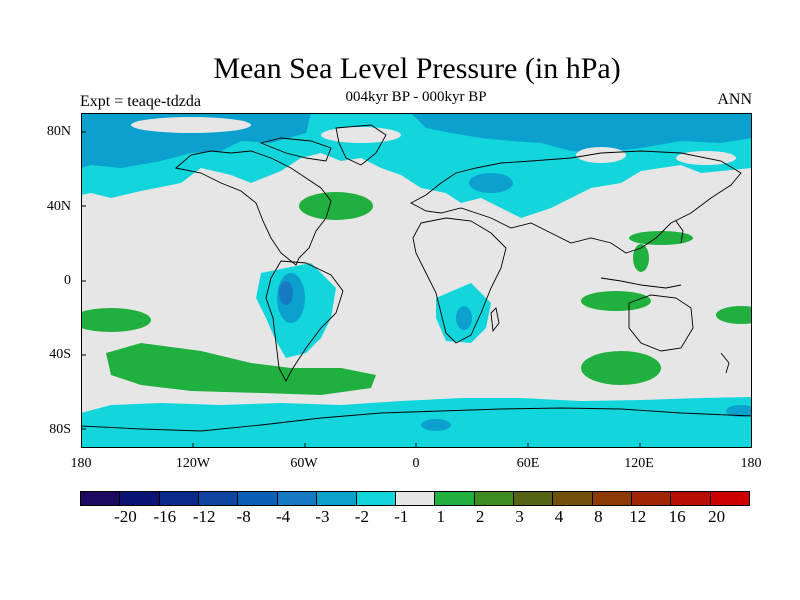 This screenshot has width=800, height=600. What do you see at coordinates (639, 463) in the screenshot?
I see `lon-label-120e: 120E` at bounding box center [639, 463].